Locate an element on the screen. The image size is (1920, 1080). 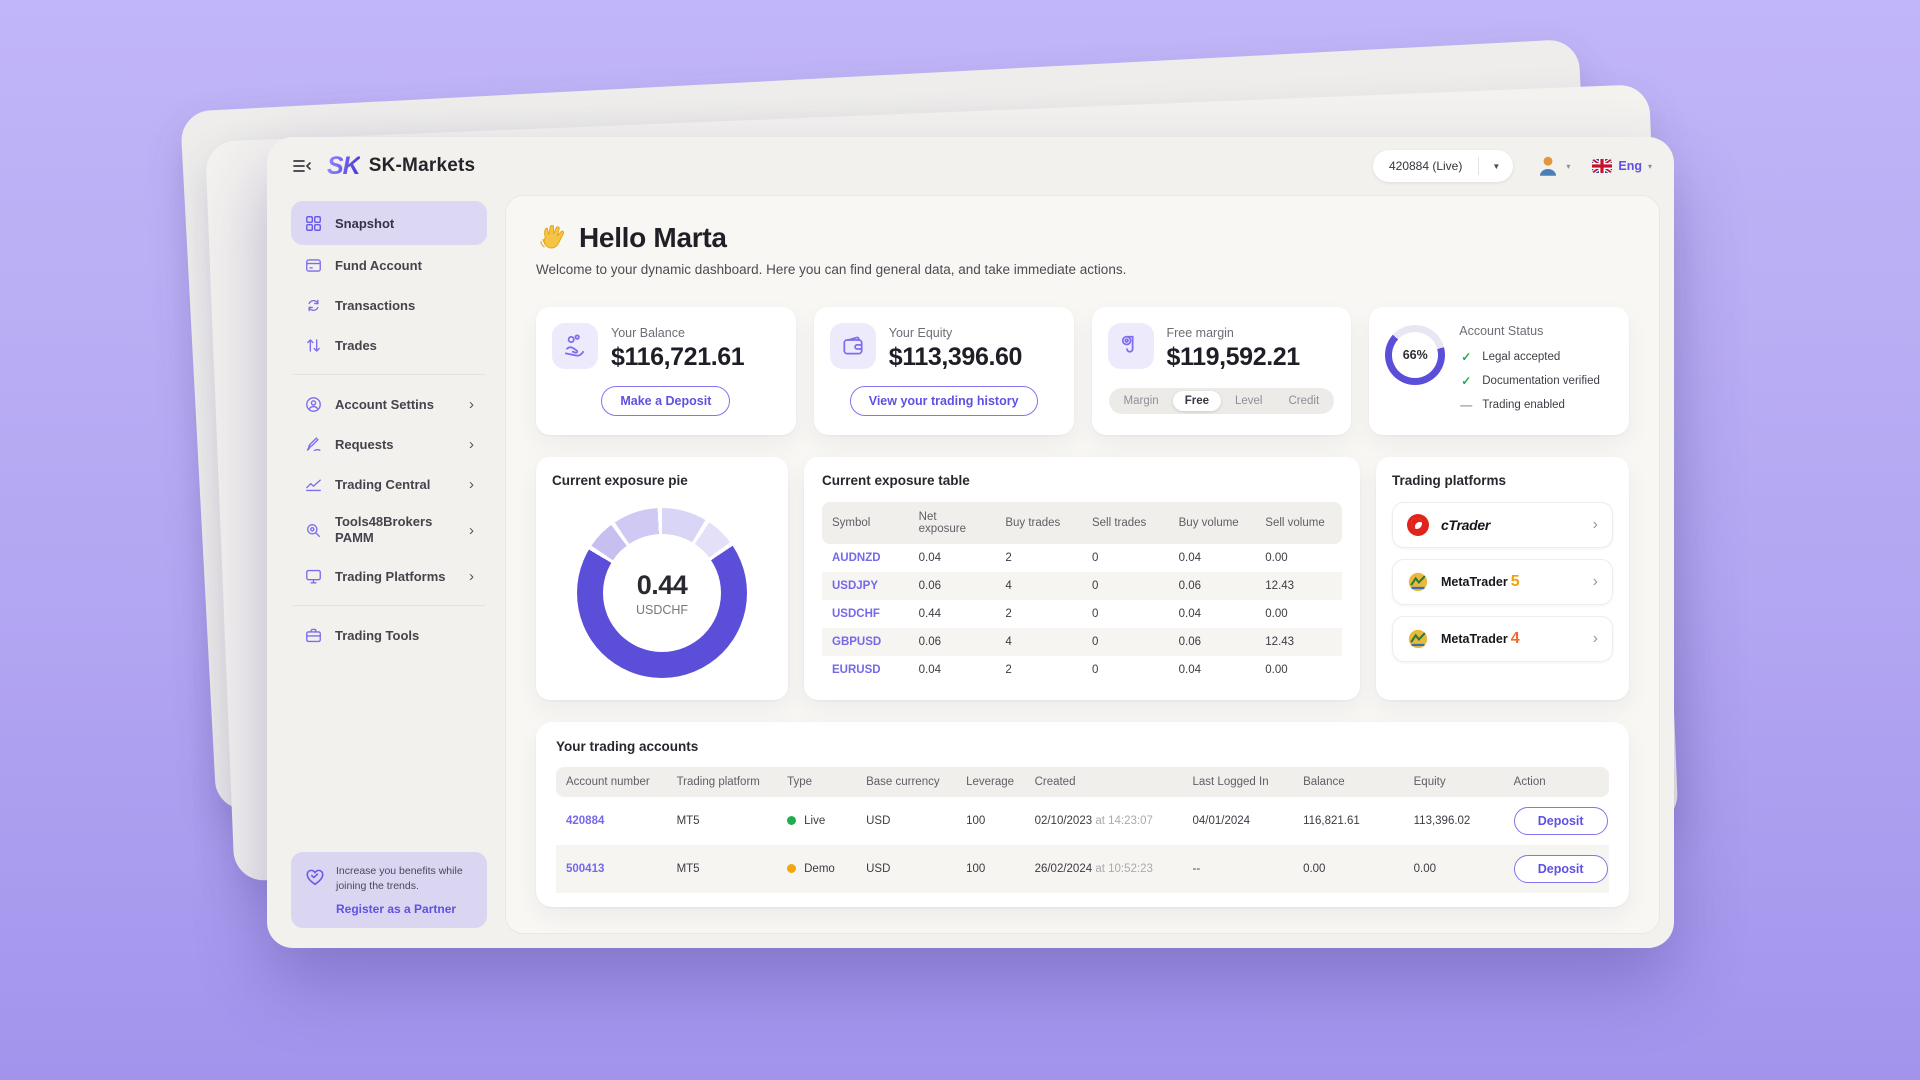
cell: 12.43 is located at coordinates (1280, 586).